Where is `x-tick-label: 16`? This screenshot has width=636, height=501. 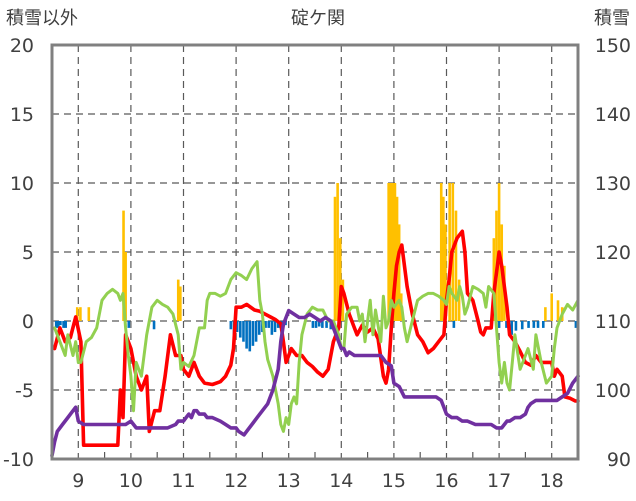
x-tick-label: 16 is located at coordinates (446, 481).